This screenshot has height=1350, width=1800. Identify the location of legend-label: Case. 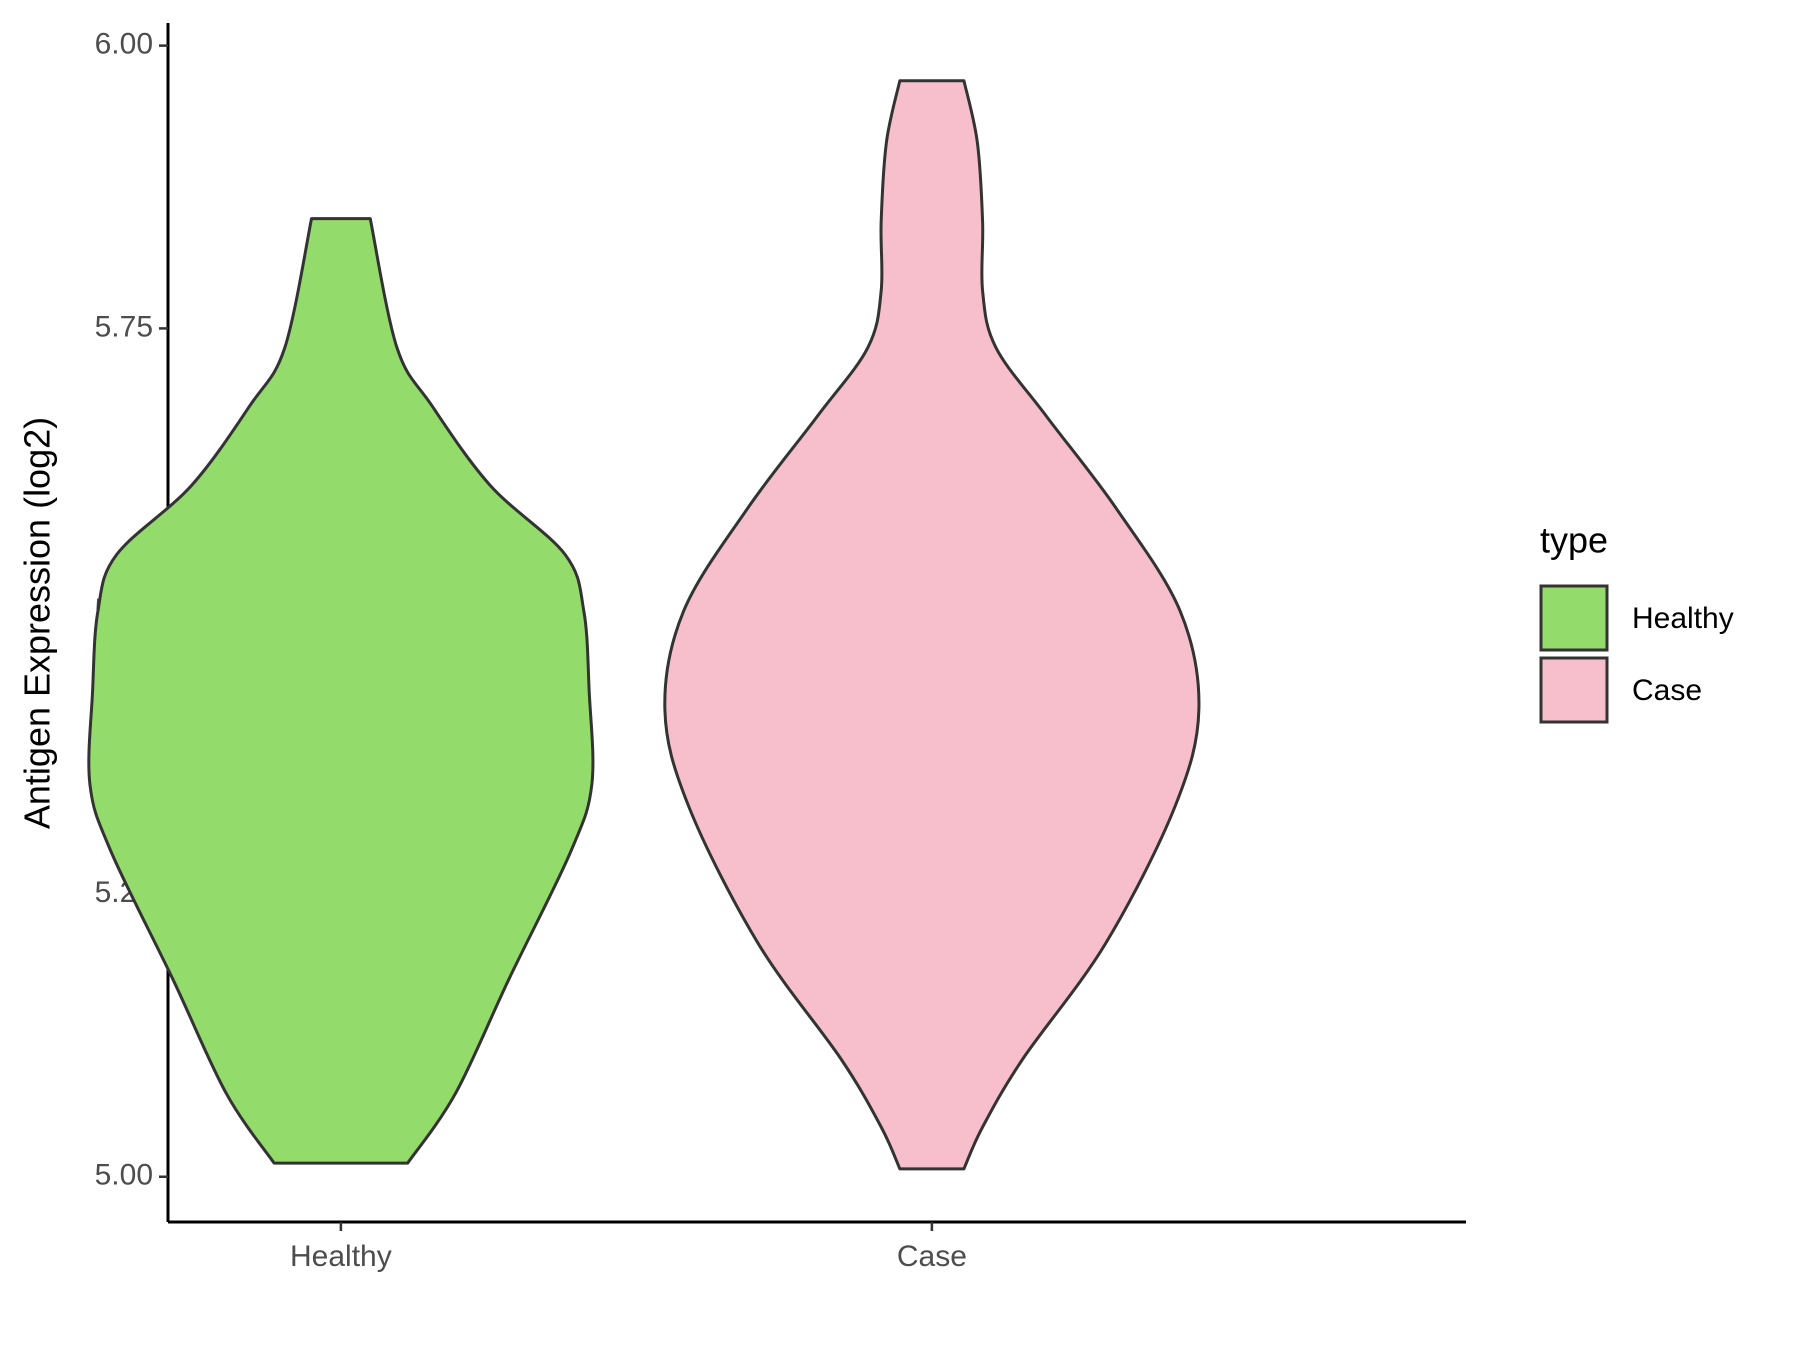
(1667, 690).